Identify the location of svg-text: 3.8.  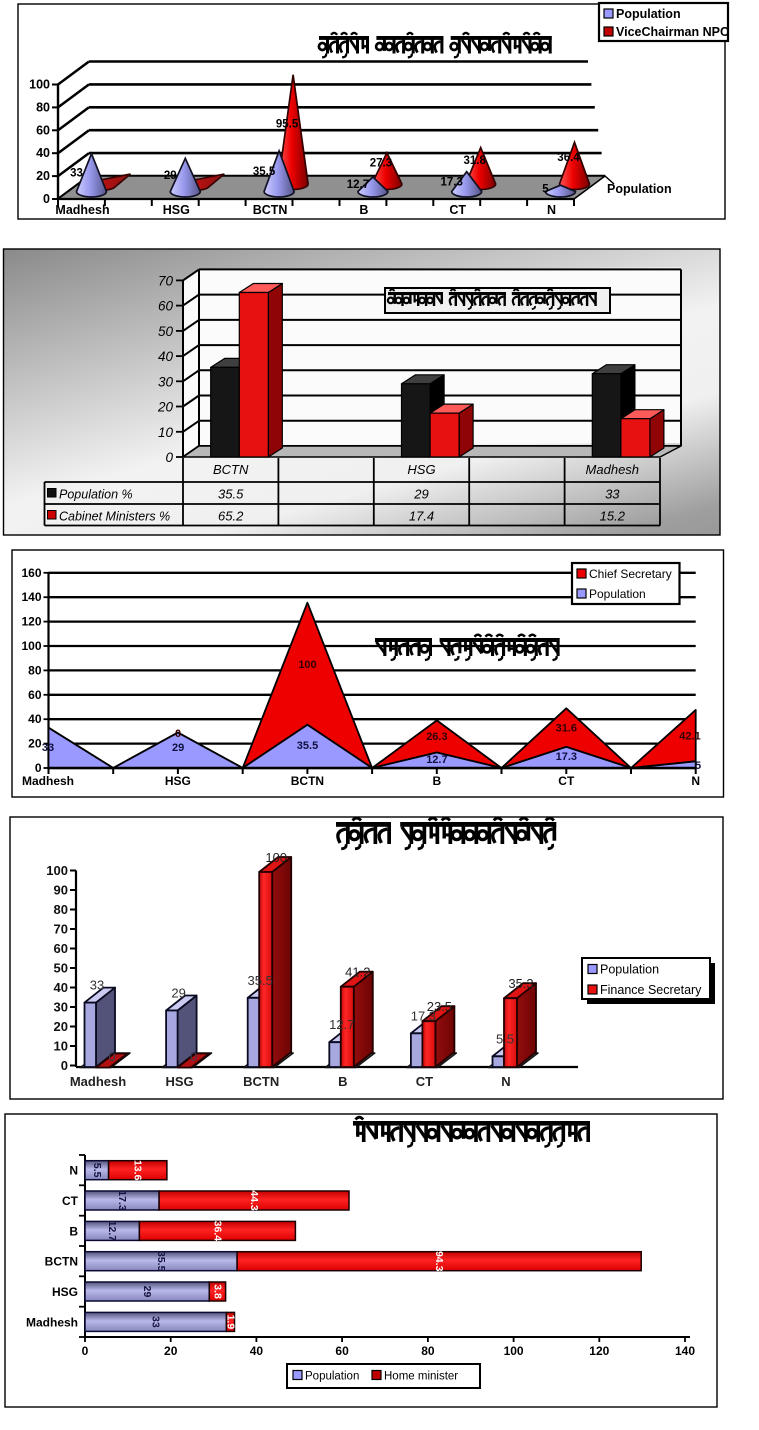
(217, 1291).